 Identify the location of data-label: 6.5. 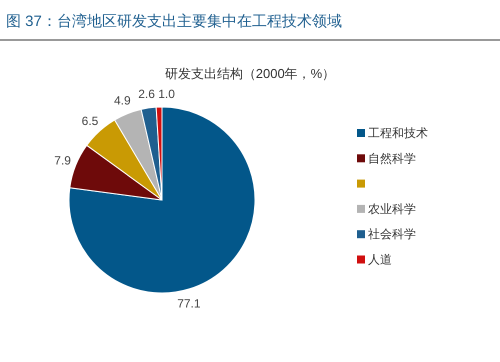
(90, 121).